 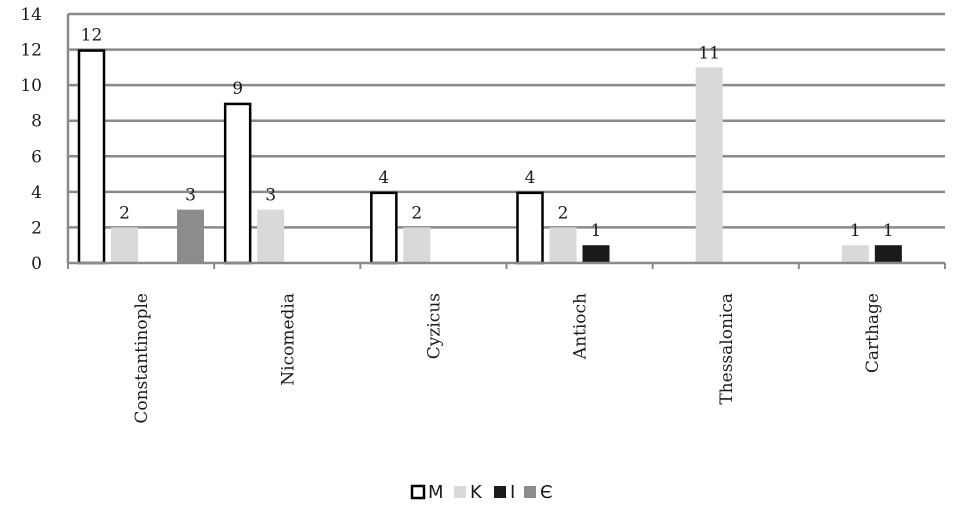 I want to click on legend-swatch-i, so click(x=500, y=492).